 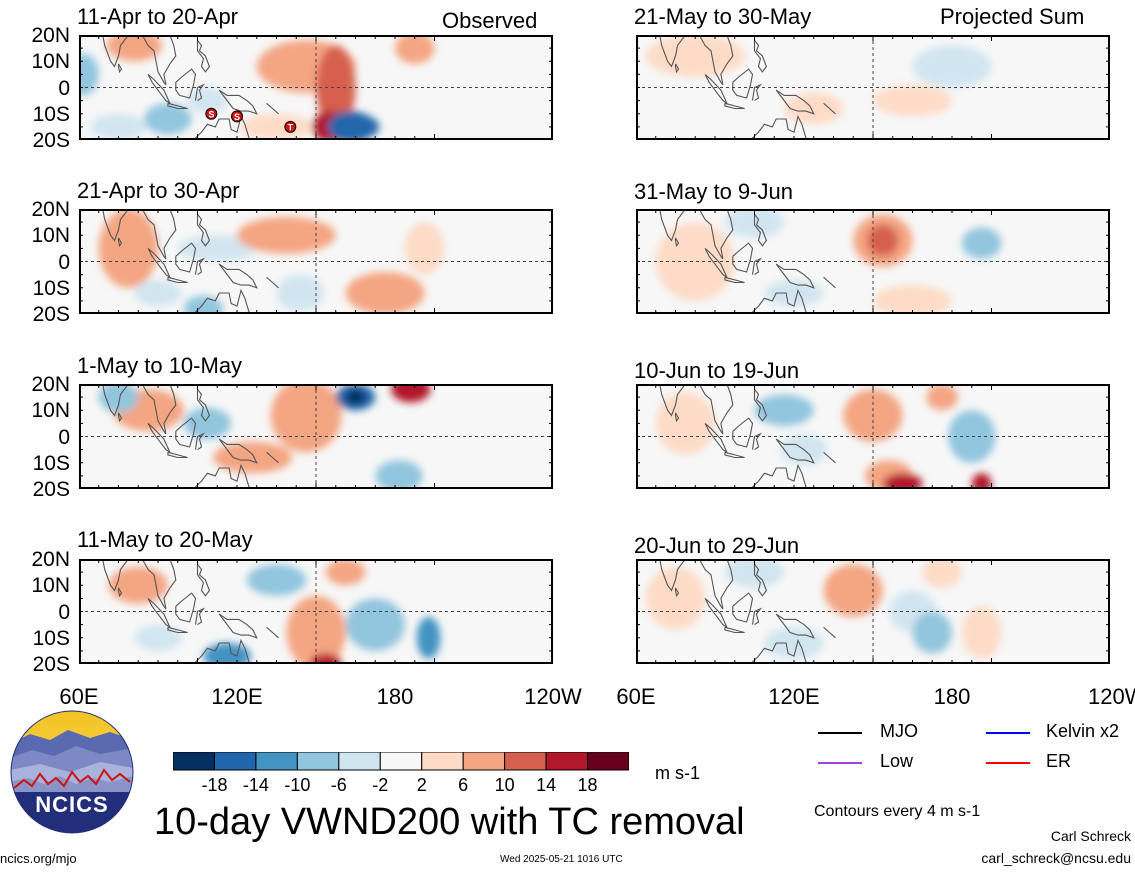 What do you see at coordinates (504, 785) in the screenshot?
I see `colorbar-label-7: 10` at bounding box center [504, 785].